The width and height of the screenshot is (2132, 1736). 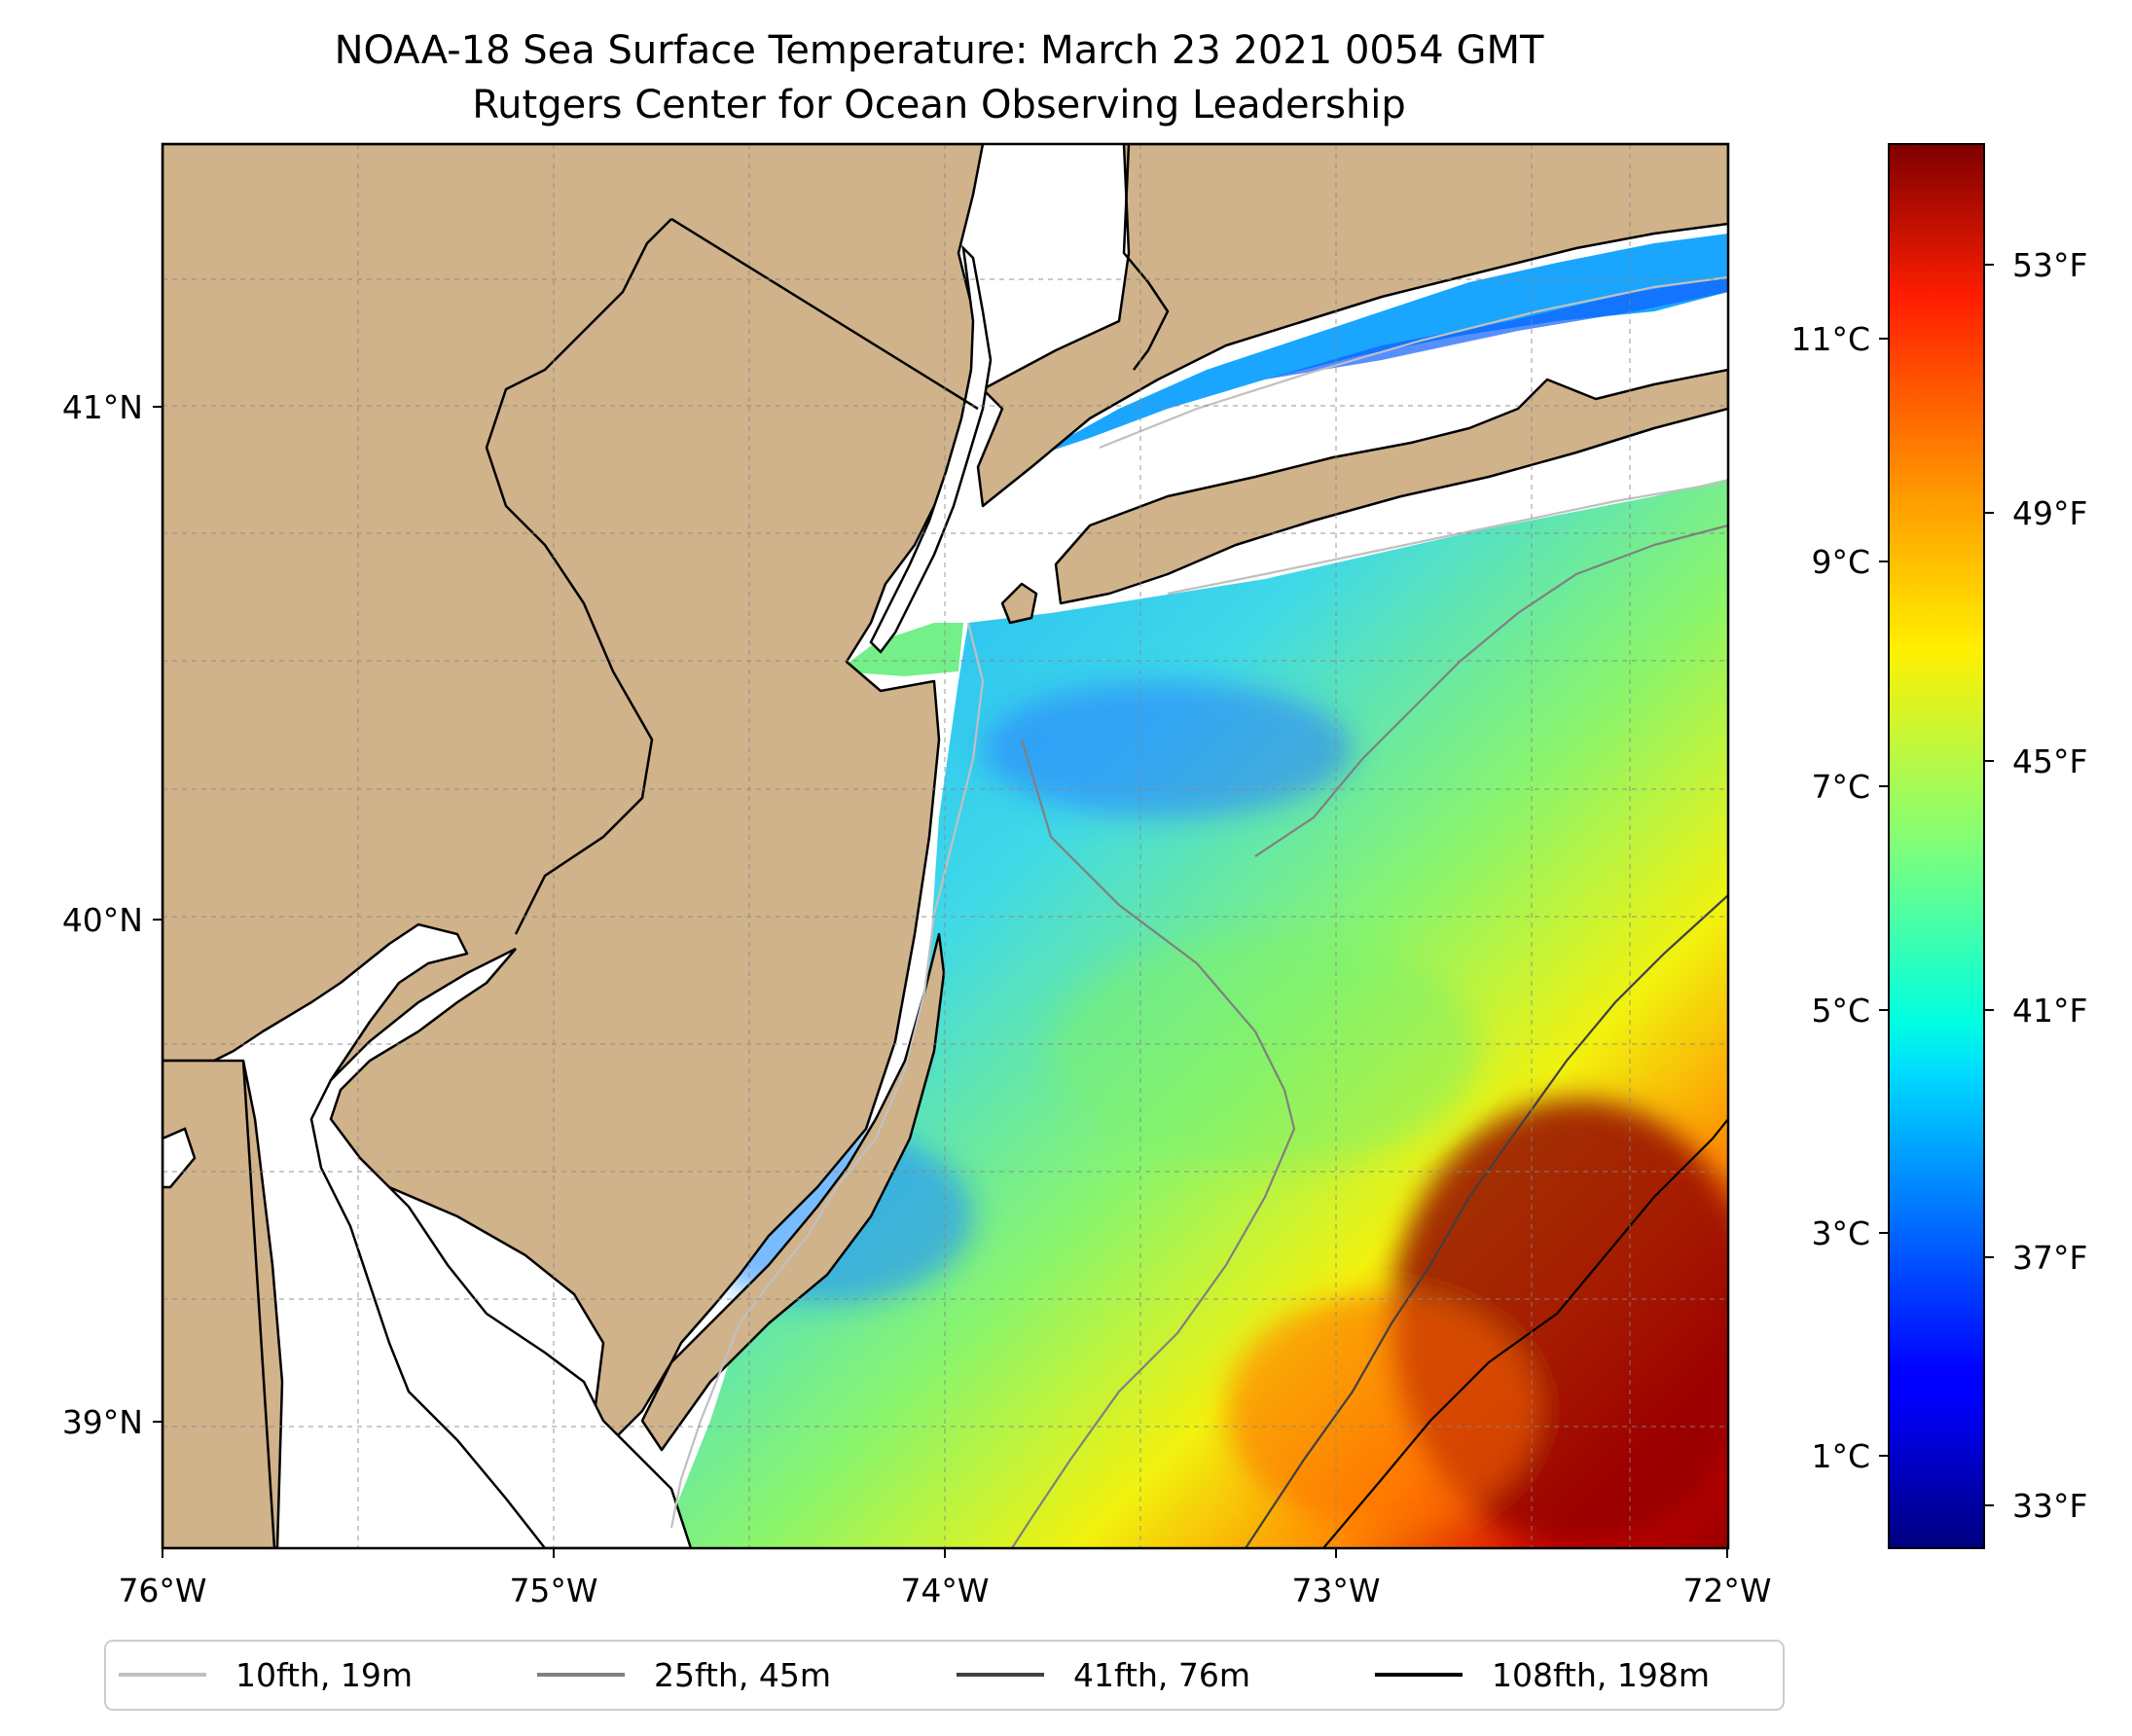 What do you see at coordinates (2049, 761) in the screenshot?
I see `colorbar-fahrenheit-label: 45°F` at bounding box center [2049, 761].